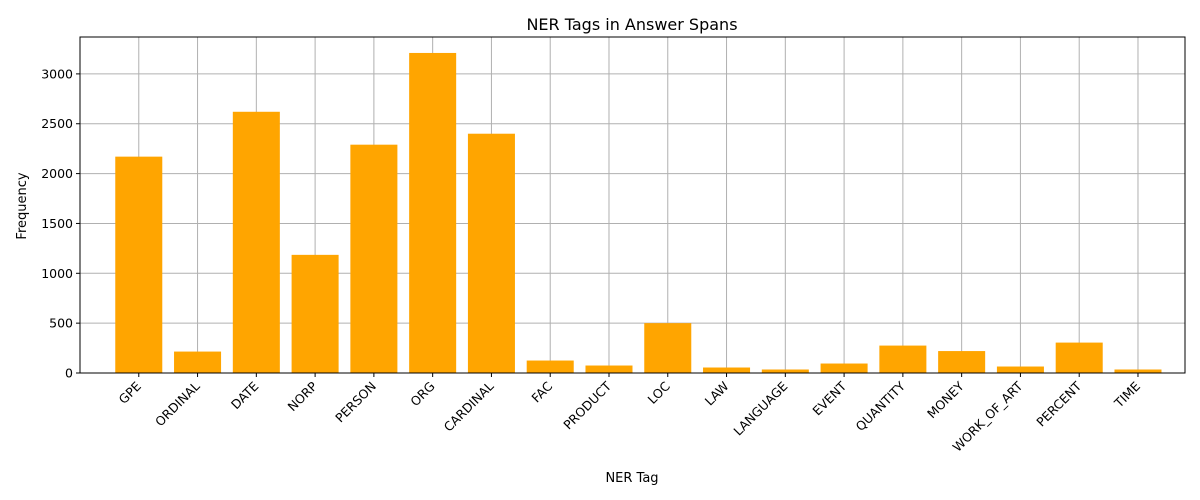 The image size is (1200, 500). Describe the element at coordinates (315, 313) in the screenshot. I see `bar-norp` at that location.